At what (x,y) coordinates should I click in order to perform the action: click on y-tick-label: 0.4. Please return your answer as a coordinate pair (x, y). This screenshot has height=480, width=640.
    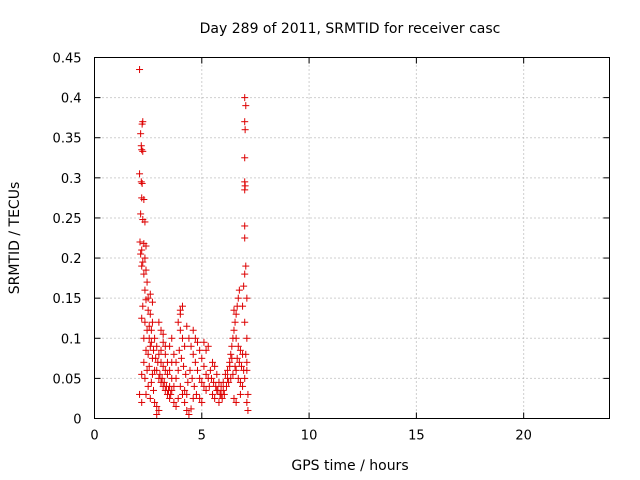
    Looking at the image, I should click on (71, 99).